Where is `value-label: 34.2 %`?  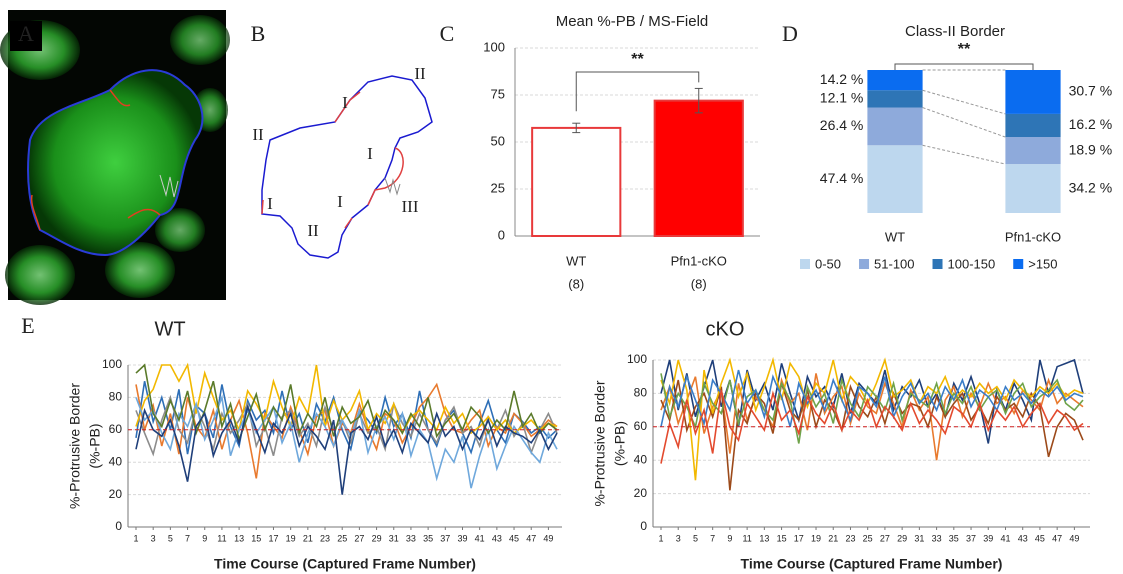
value-label: 34.2 % is located at coordinates (1091, 187).